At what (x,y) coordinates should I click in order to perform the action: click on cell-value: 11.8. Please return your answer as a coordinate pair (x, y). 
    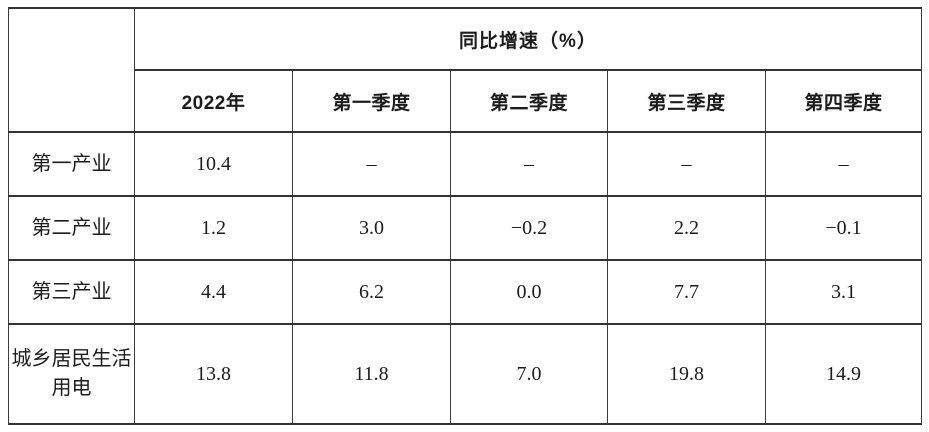
    Looking at the image, I should click on (371, 374).